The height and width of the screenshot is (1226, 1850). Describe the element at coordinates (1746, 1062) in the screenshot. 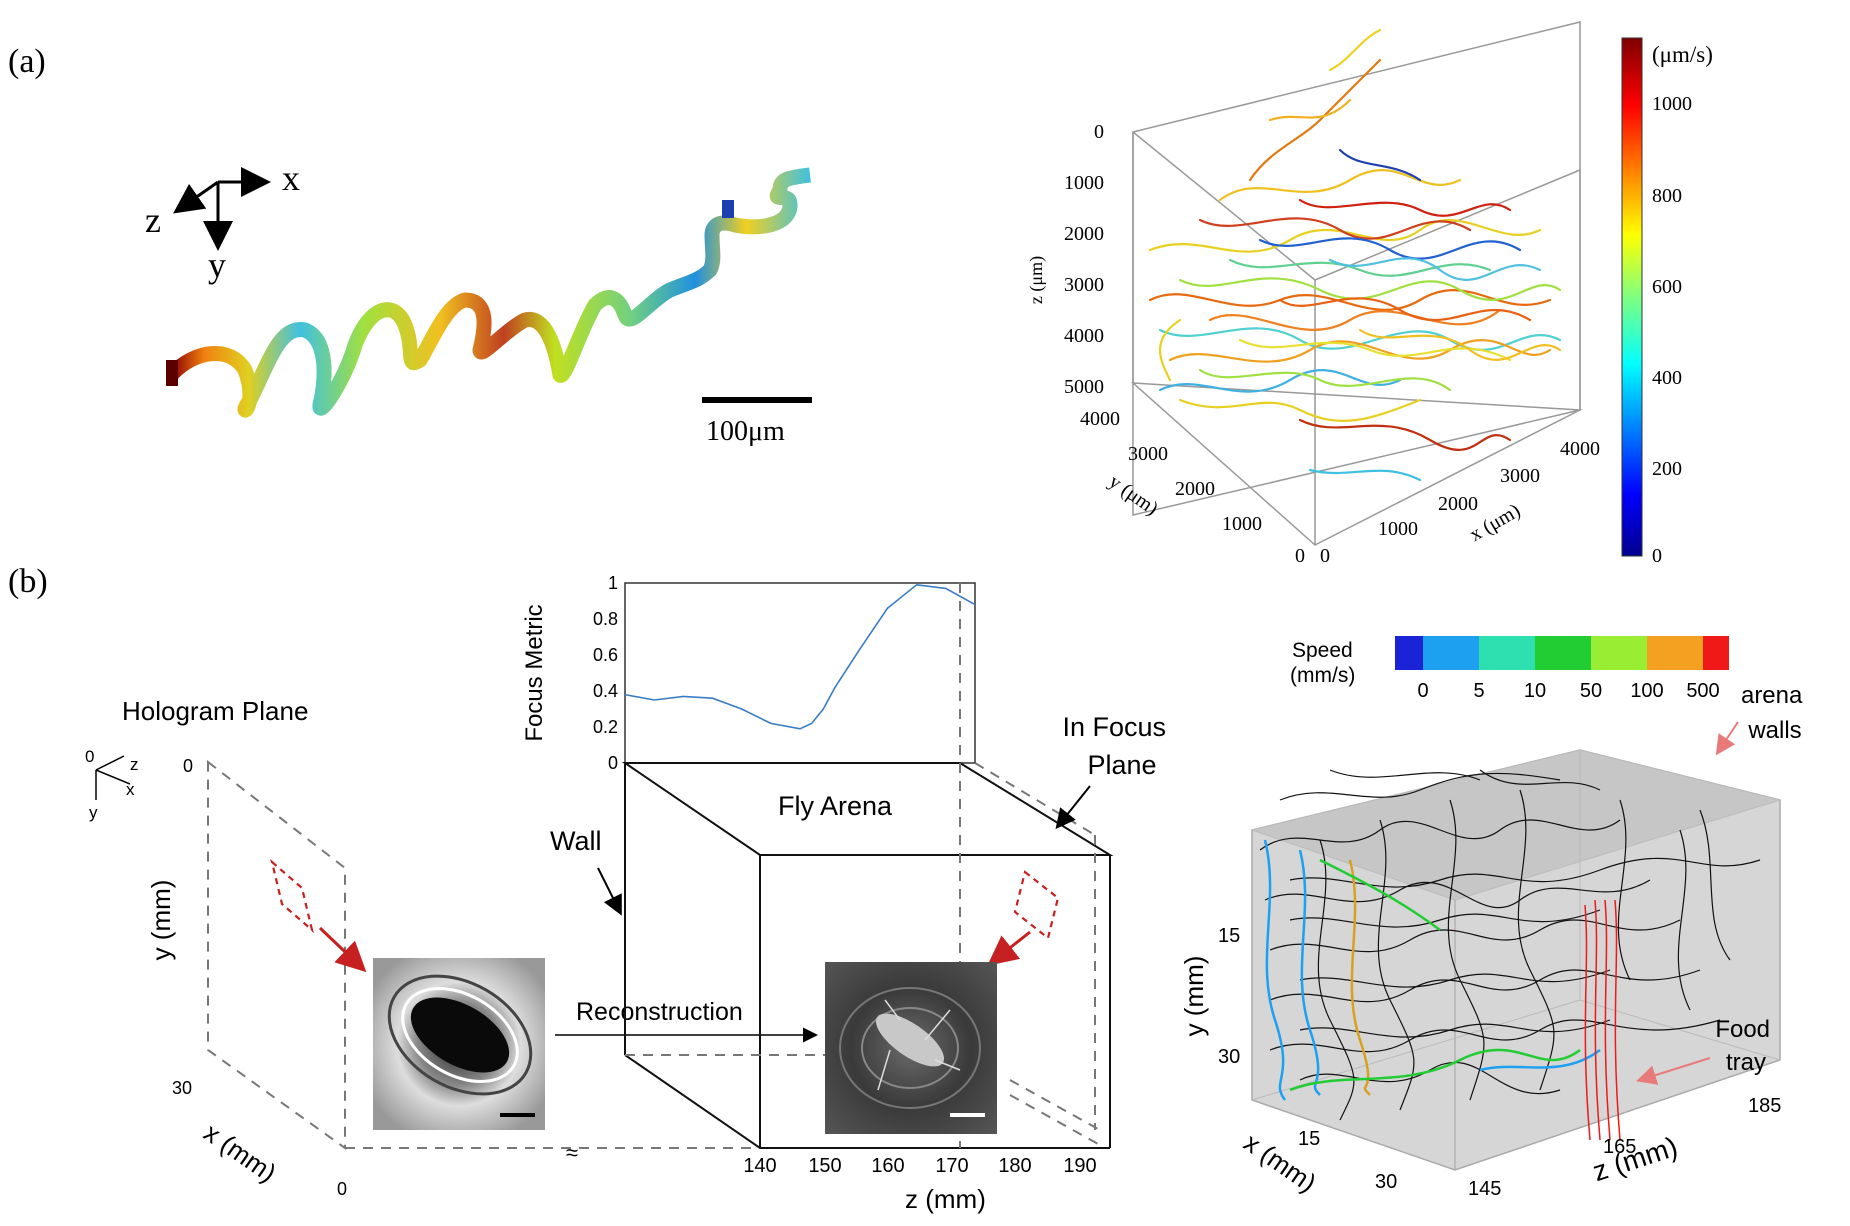

I see `food-tray-line2: tray` at that location.